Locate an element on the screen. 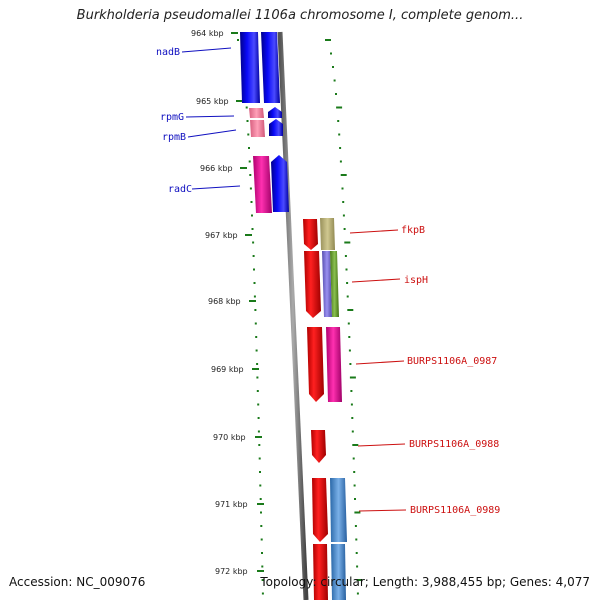 The image size is (600, 600). kbp-label: 968 kbp is located at coordinates (224, 301).